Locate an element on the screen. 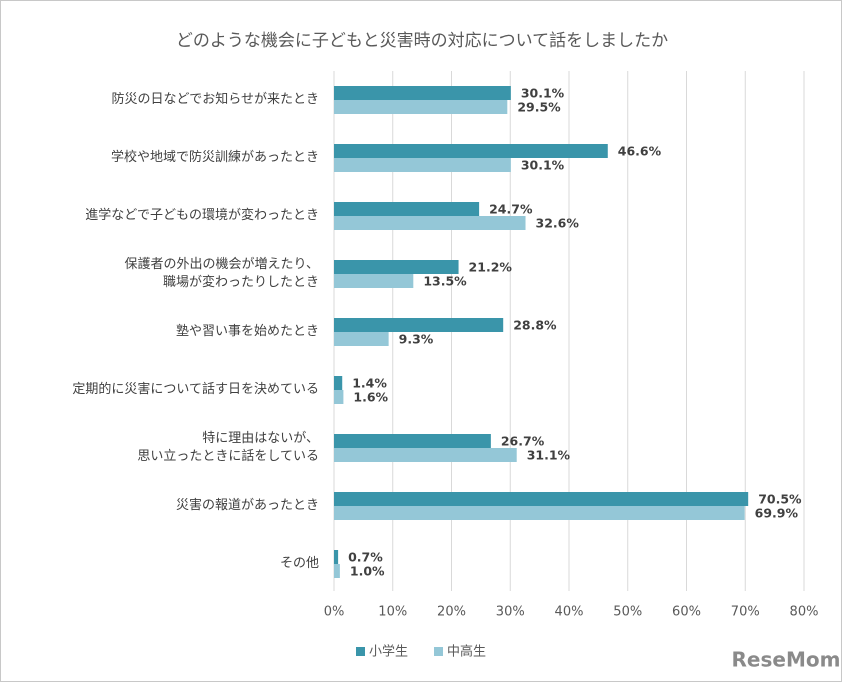 Image resolution: width=842 pixels, height=682 pixels. x-tick-label: 50% is located at coordinates (627, 612).